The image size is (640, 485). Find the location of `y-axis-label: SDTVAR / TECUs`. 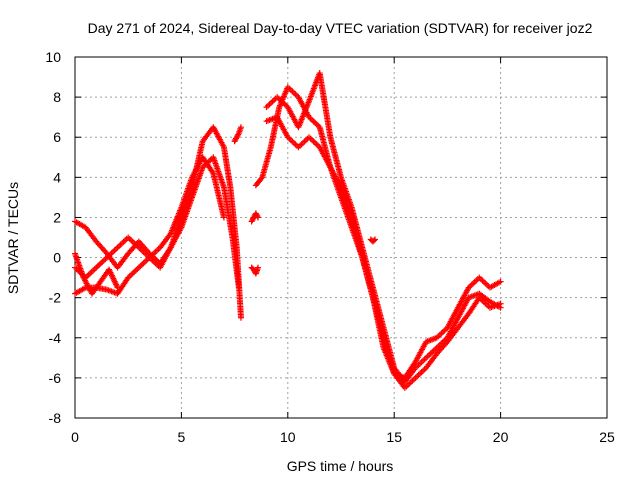

y-axis-label: SDTVAR / TECUs is located at coordinates (13, 238).